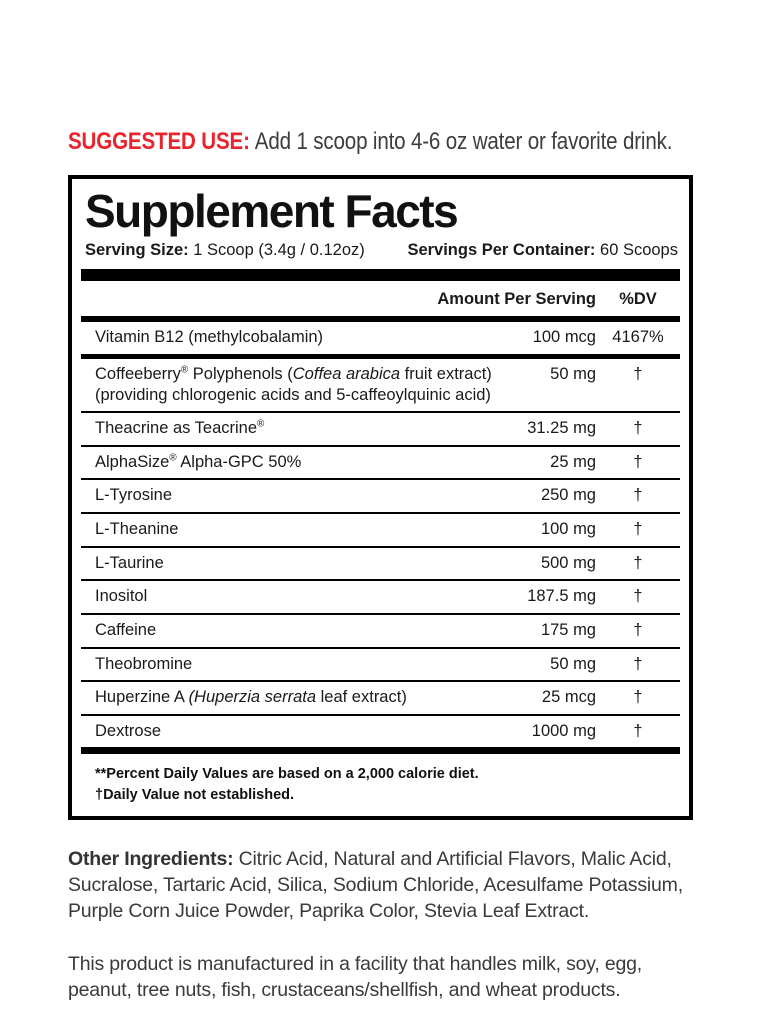 Image resolution: width=761 pixels, height=1024 pixels. Describe the element at coordinates (568, 697) in the screenshot. I see `ingredient-amount: 25 mcg` at that location.